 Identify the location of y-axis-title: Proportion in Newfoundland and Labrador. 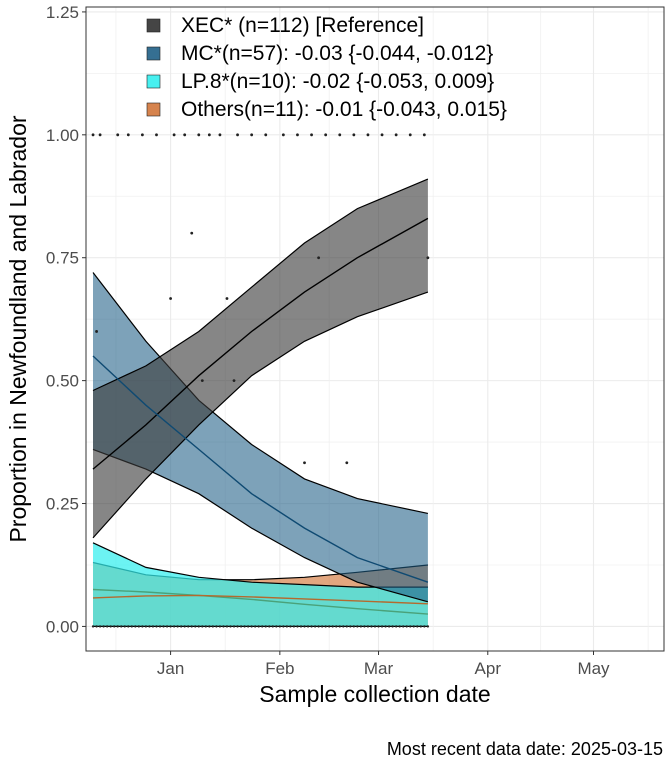
(18, 328).